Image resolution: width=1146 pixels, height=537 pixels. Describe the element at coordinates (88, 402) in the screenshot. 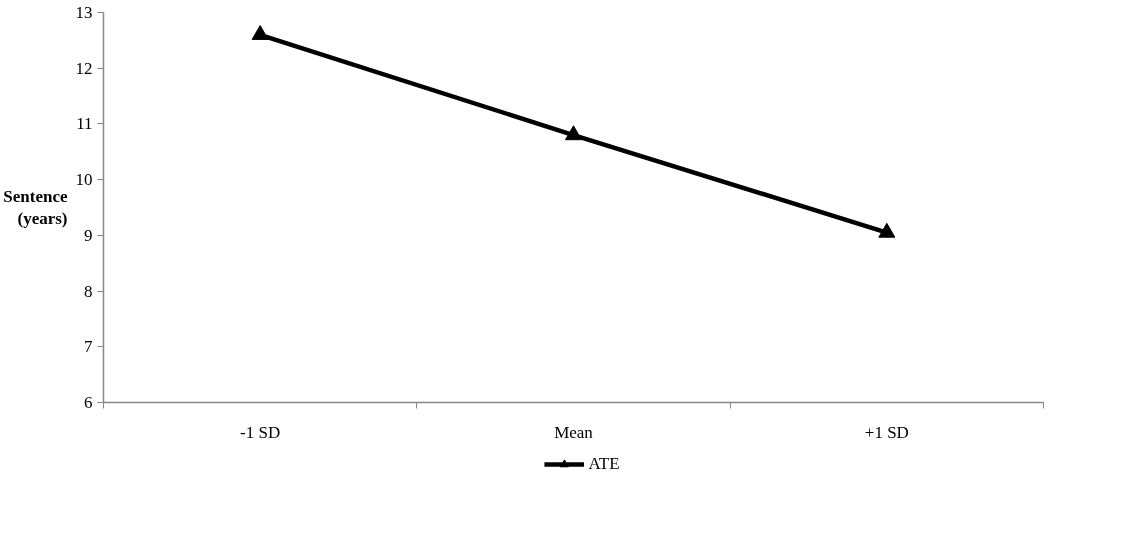

I see `y-tick-label: 6` at that location.